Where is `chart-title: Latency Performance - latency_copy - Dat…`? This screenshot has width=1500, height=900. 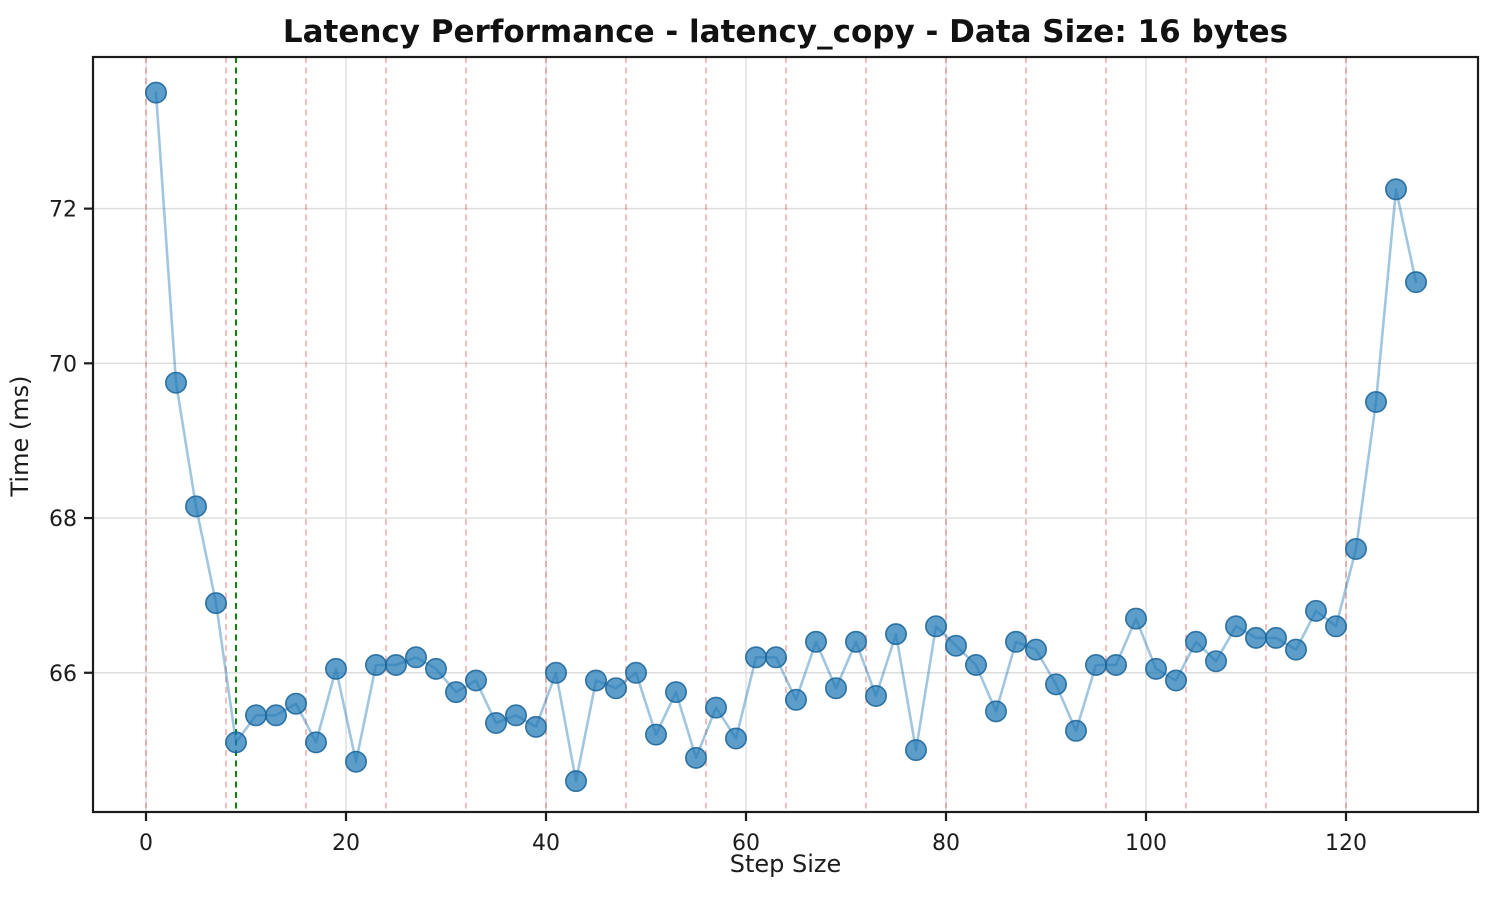
chart-title: Latency Performance - latency_copy - Dat… is located at coordinates (785, 32).